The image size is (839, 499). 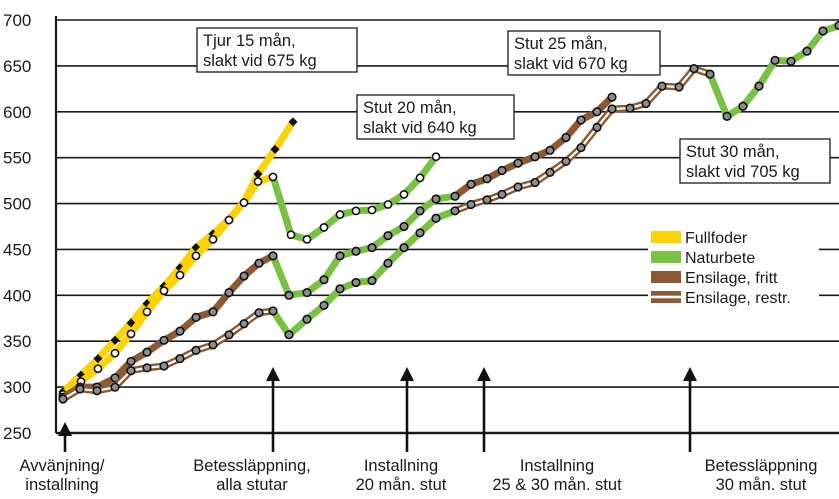 What do you see at coordinates (17, 158) in the screenshot?
I see `y-tick-label: 550` at bounding box center [17, 158].